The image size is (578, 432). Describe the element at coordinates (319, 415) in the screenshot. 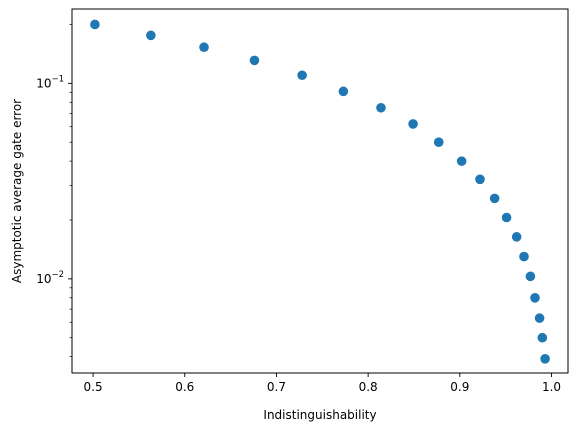

I see `x-axis-label: Indistinguishability` at that location.